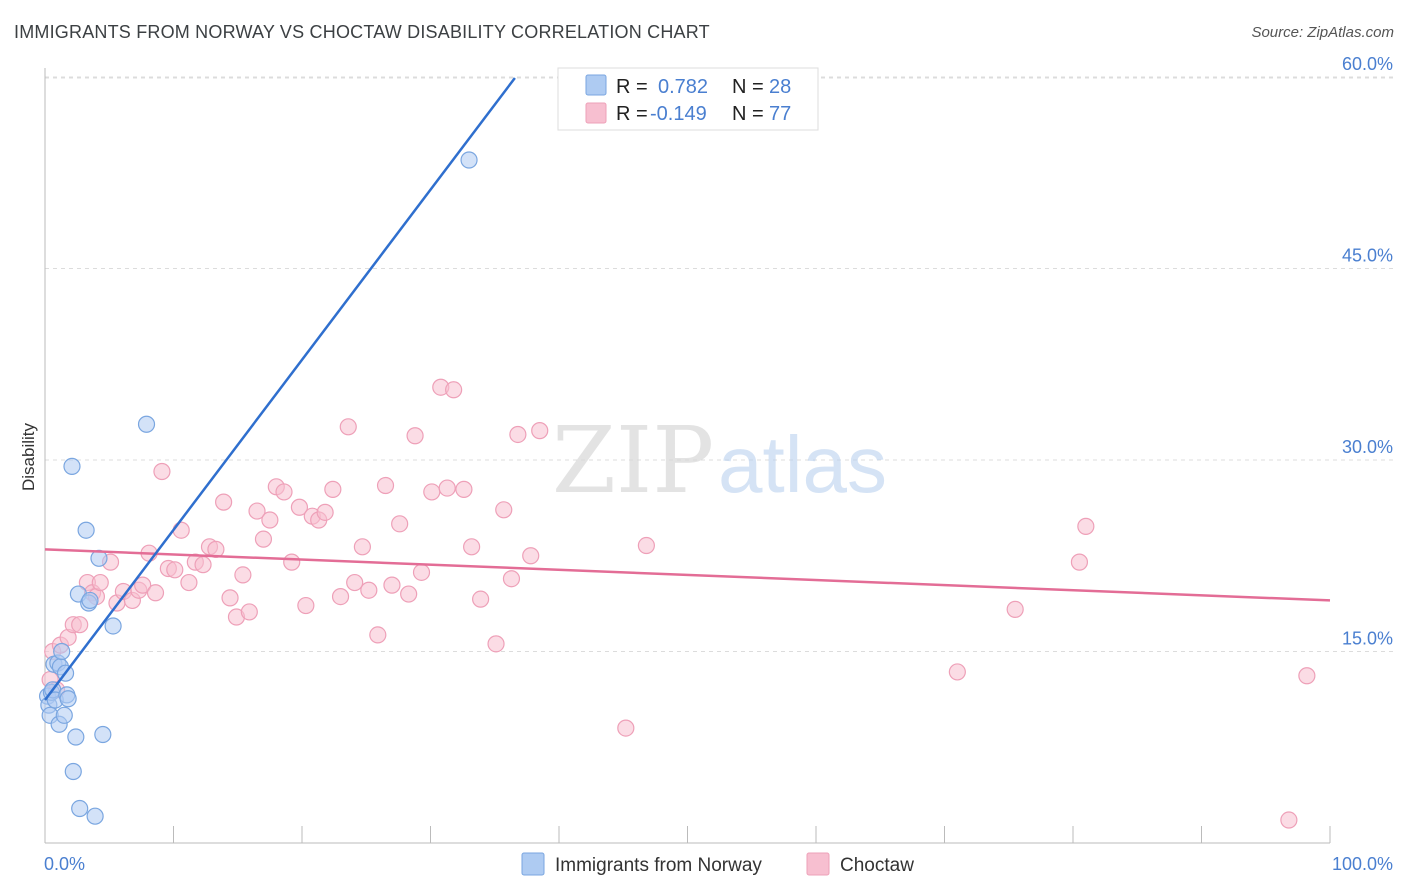 The image size is (1406, 892). I want to click on source-credit: Source: ZipAtlas.com, so click(1322, 32).